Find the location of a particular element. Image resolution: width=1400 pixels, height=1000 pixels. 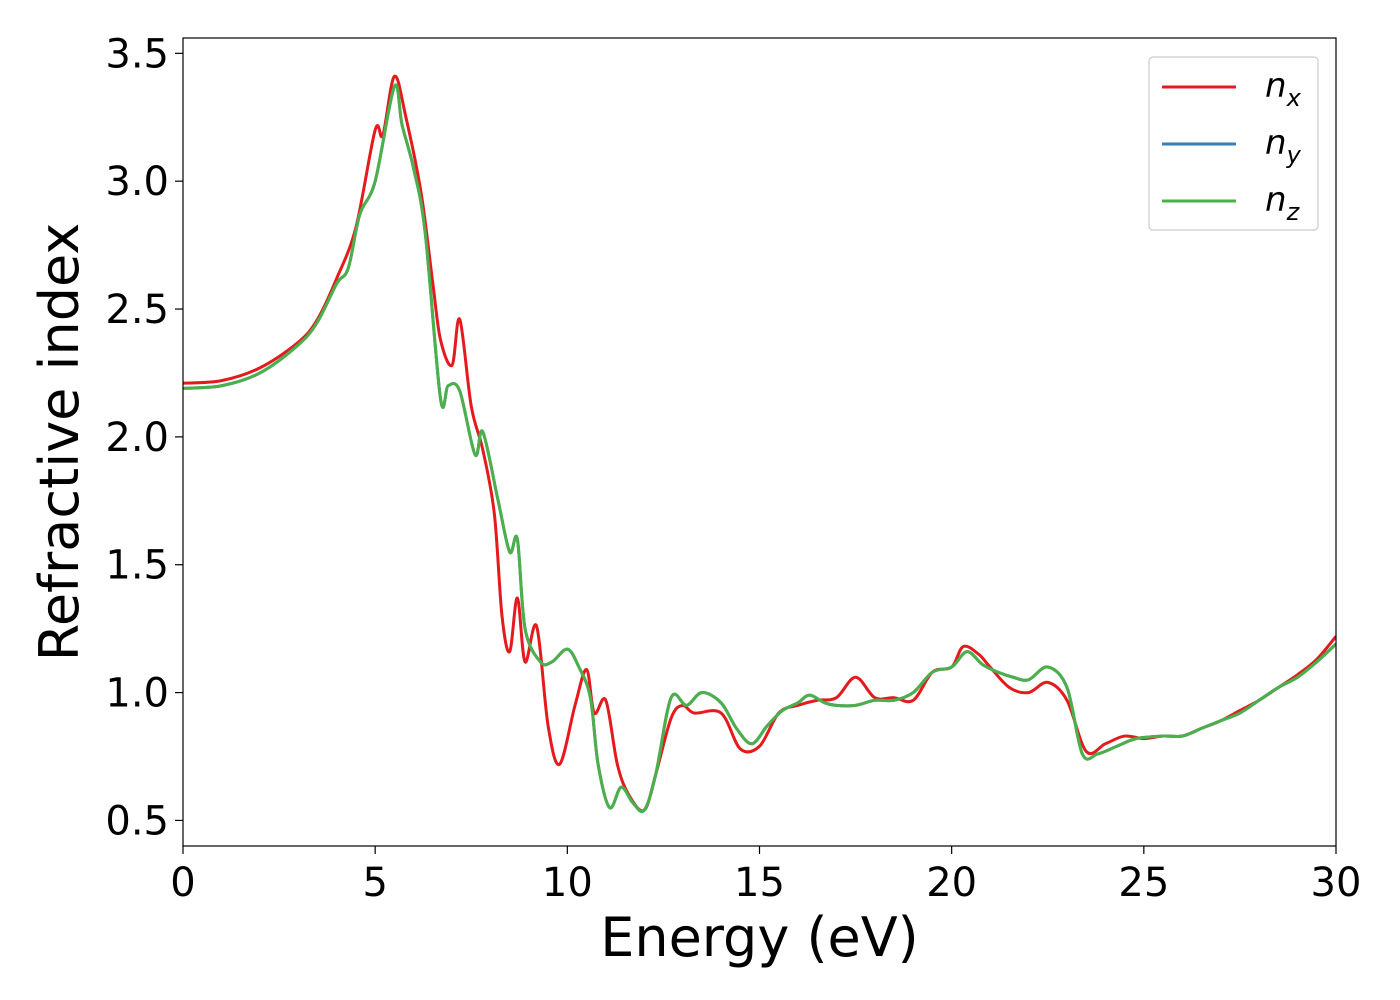

x-tick-label: 25 is located at coordinates (1143, 883).